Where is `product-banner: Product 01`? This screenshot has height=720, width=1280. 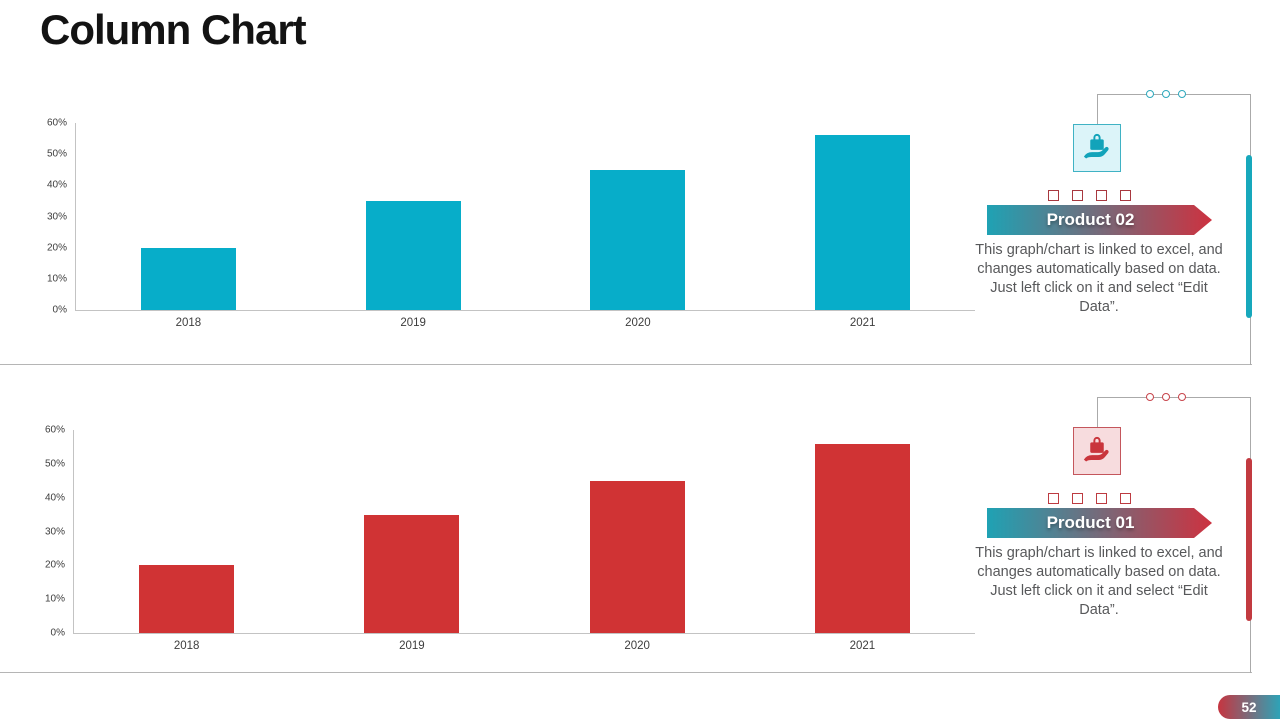 product-banner: Product 01 is located at coordinates (1099, 523).